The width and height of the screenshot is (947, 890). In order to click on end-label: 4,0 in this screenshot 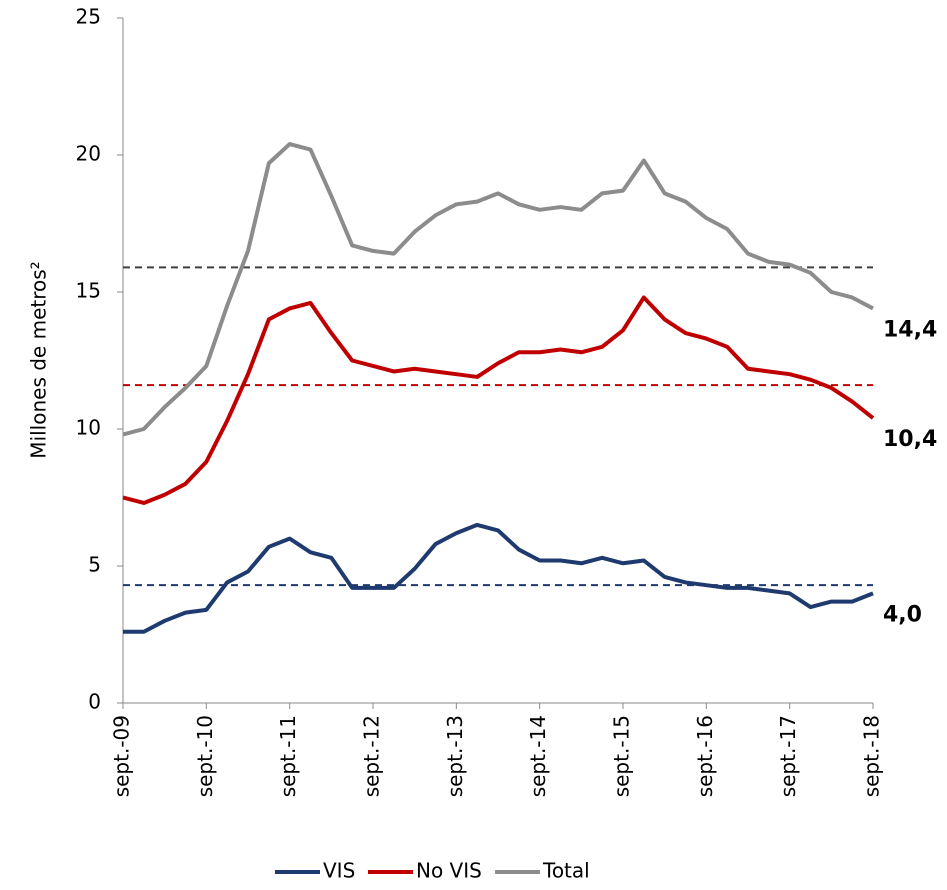, I will do `click(902, 614)`.